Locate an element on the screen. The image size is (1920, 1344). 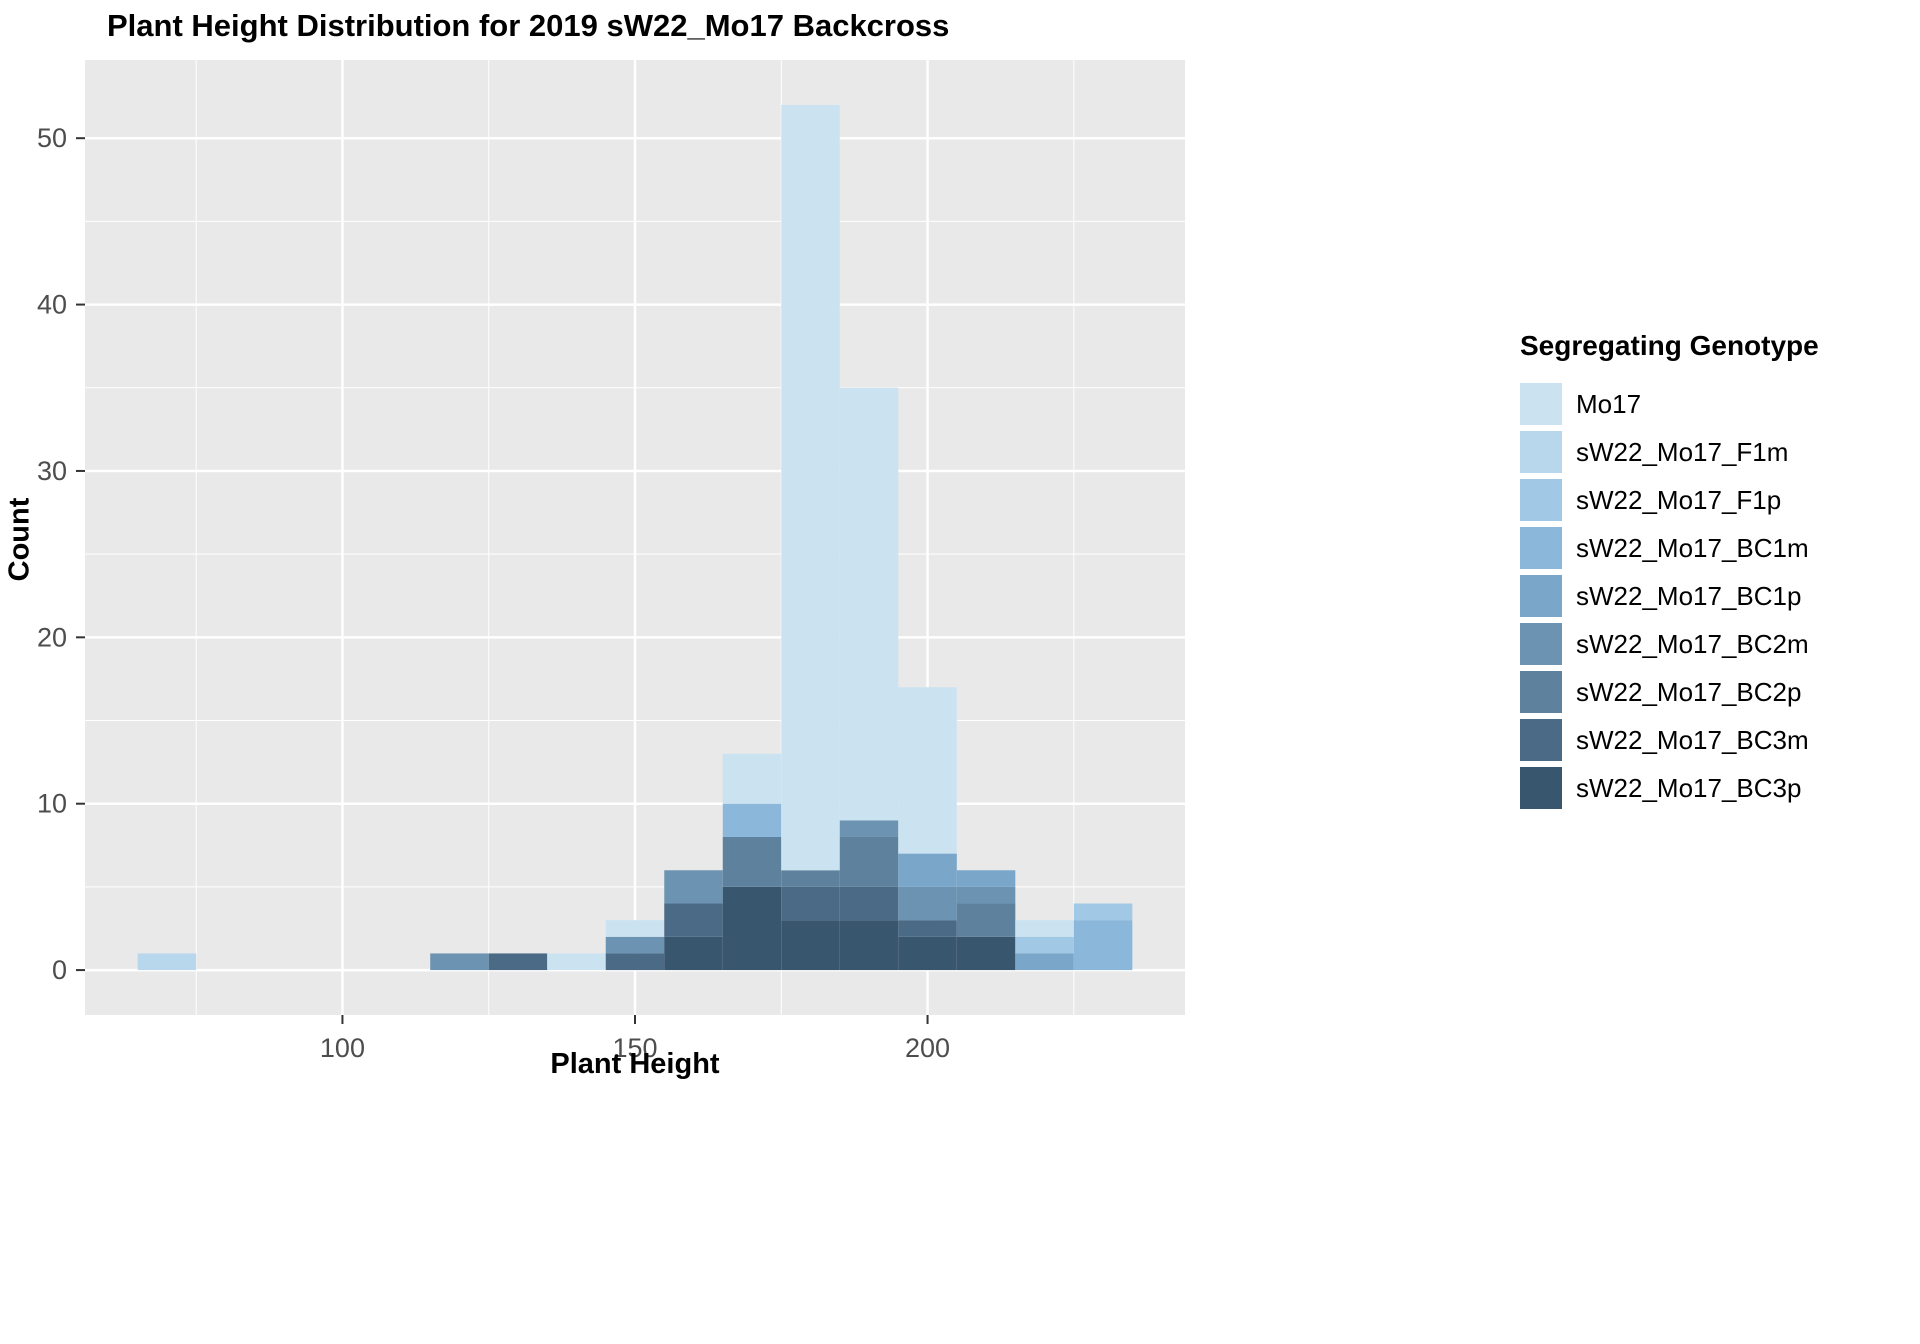
legend-label: sW22_Mo17_F1m is located at coordinates (1682, 451).